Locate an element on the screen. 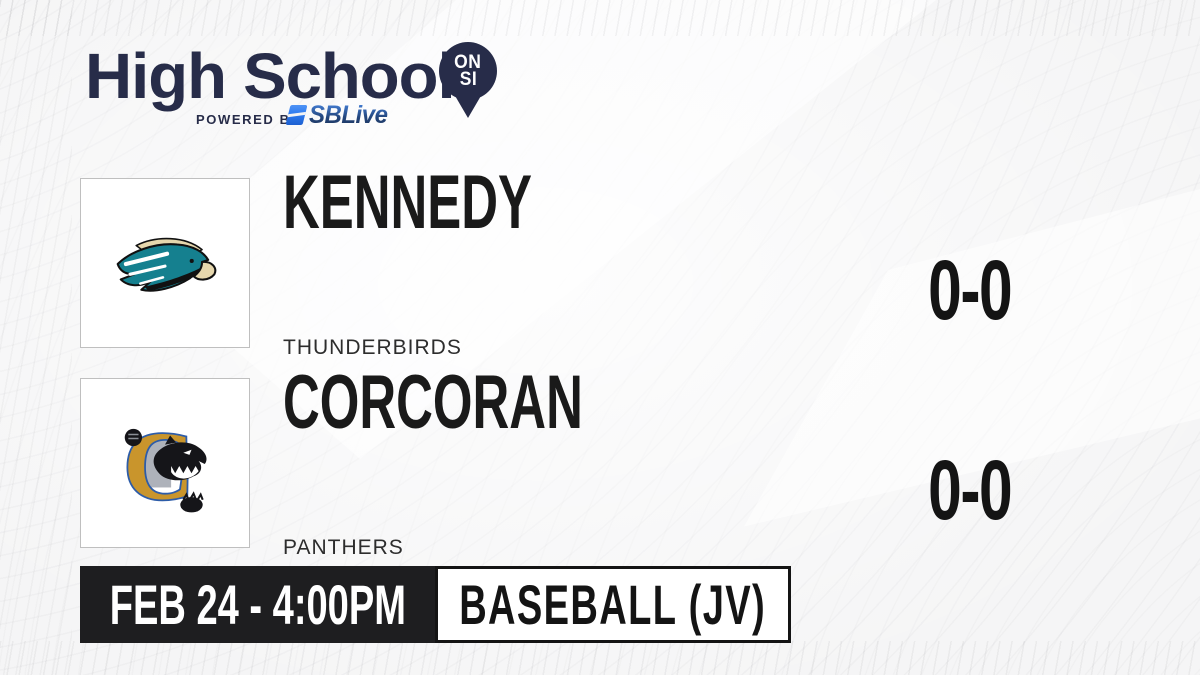  team-logo-box is located at coordinates (165, 263).